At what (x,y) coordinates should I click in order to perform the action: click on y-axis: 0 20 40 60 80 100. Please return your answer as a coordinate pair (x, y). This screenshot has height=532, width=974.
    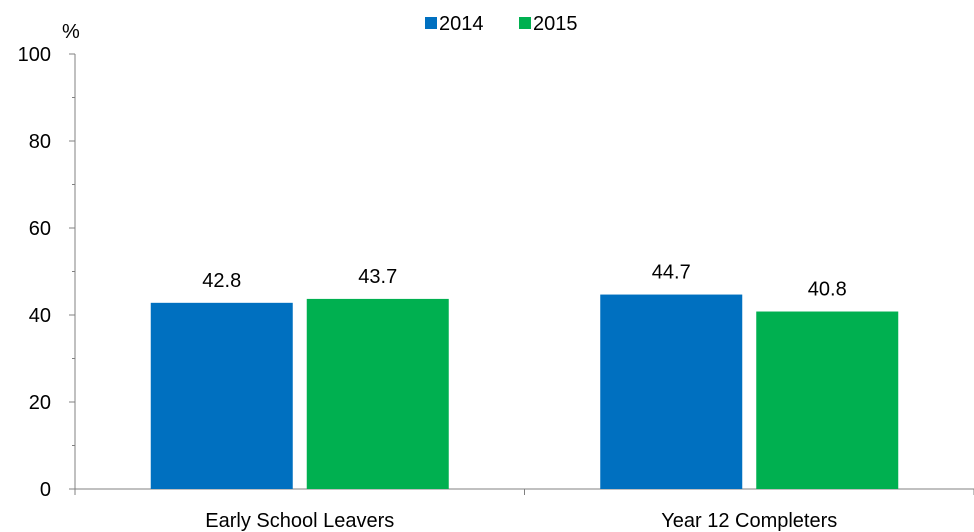
    Looking at the image, I should click on (47, 272).